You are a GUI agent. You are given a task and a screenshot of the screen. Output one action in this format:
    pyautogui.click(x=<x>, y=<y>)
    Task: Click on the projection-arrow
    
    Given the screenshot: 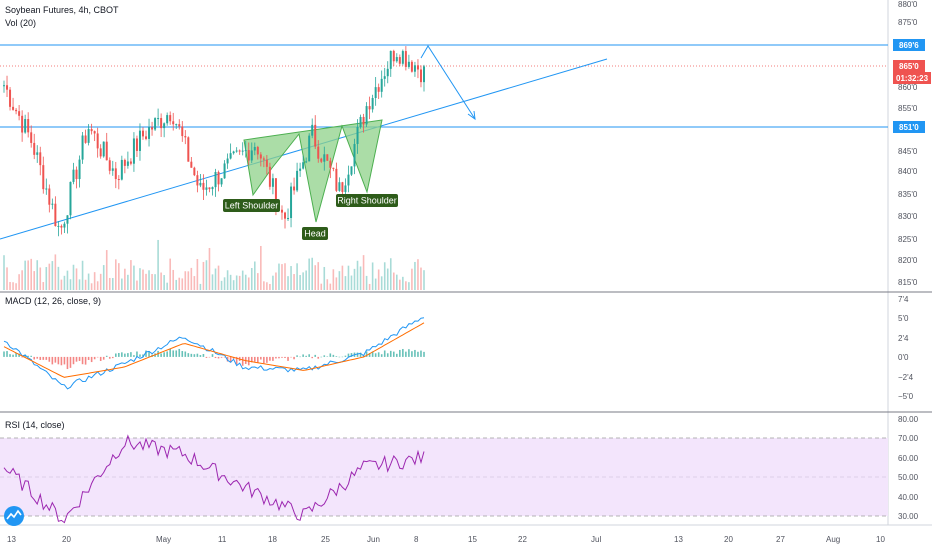 What is the action you would take?
    pyautogui.click(x=448, y=82)
    